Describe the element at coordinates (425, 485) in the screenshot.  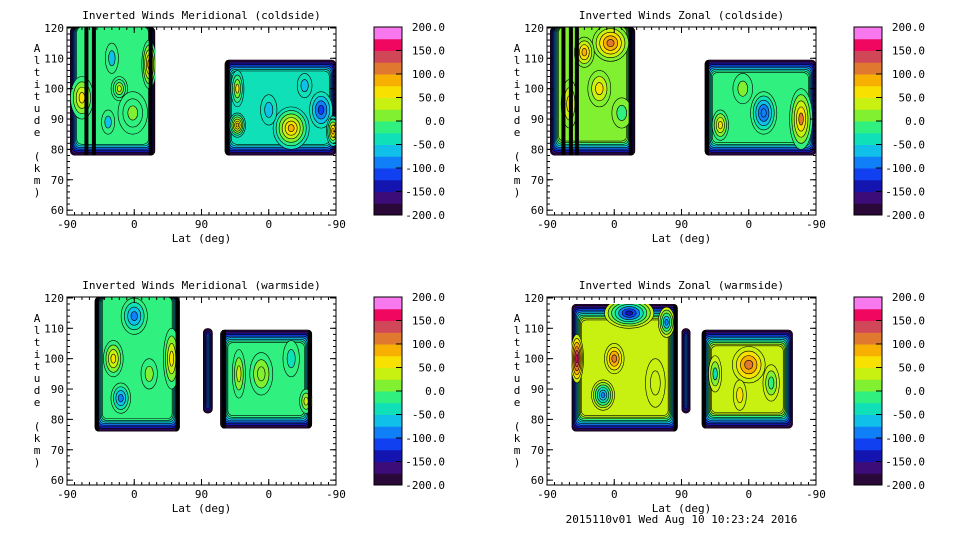
I see `colorbar-label: -200.0` at that location.